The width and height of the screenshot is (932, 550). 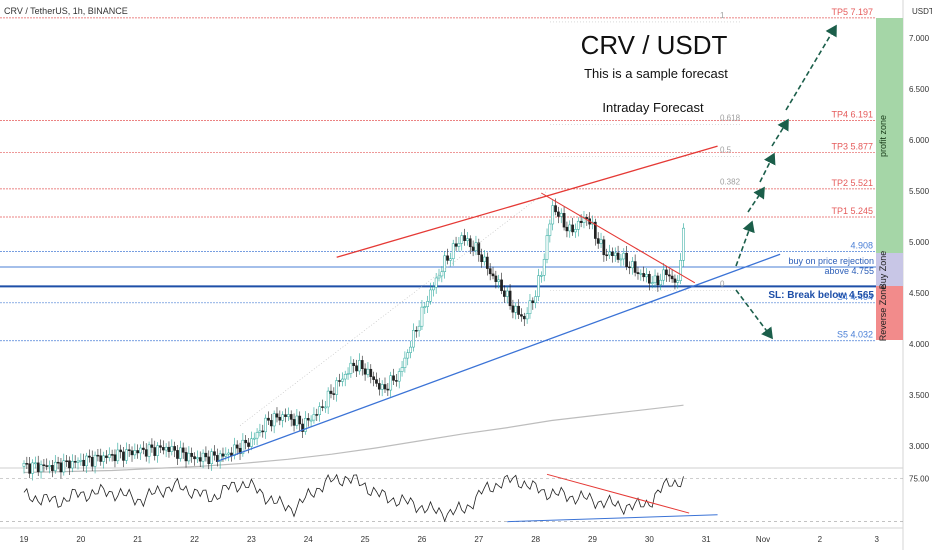 I want to click on rsi-pane: 75.00, so click(x=465, y=498).